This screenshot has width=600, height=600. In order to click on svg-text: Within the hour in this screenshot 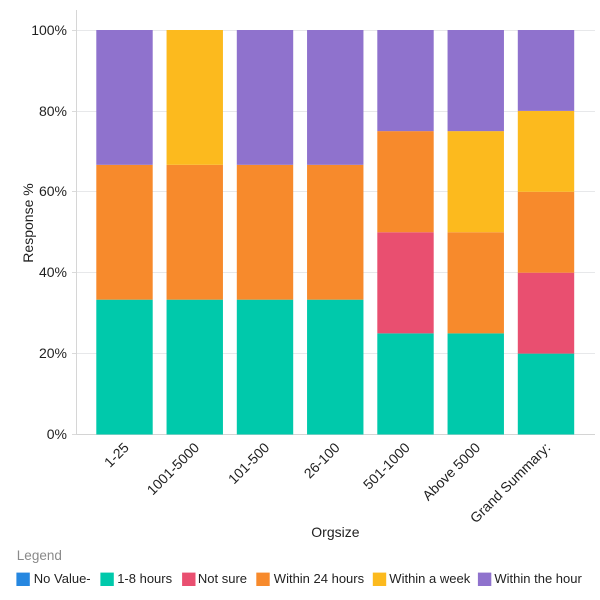, I will do `click(538, 578)`.